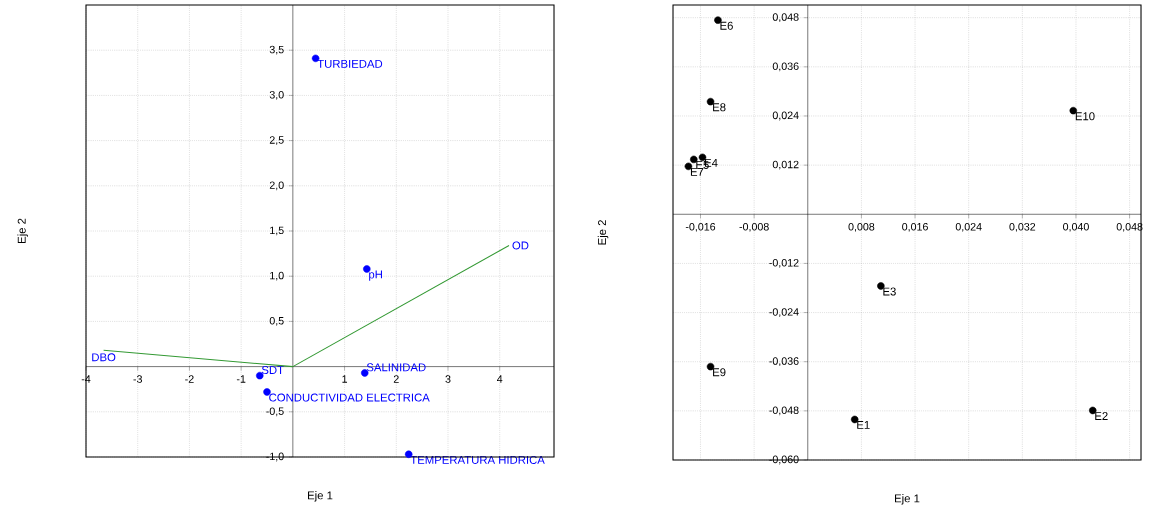 This screenshot has height=512, width=1153. What do you see at coordinates (241, 379) in the screenshot?
I see `x-tick-label: -1` at bounding box center [241, 379].